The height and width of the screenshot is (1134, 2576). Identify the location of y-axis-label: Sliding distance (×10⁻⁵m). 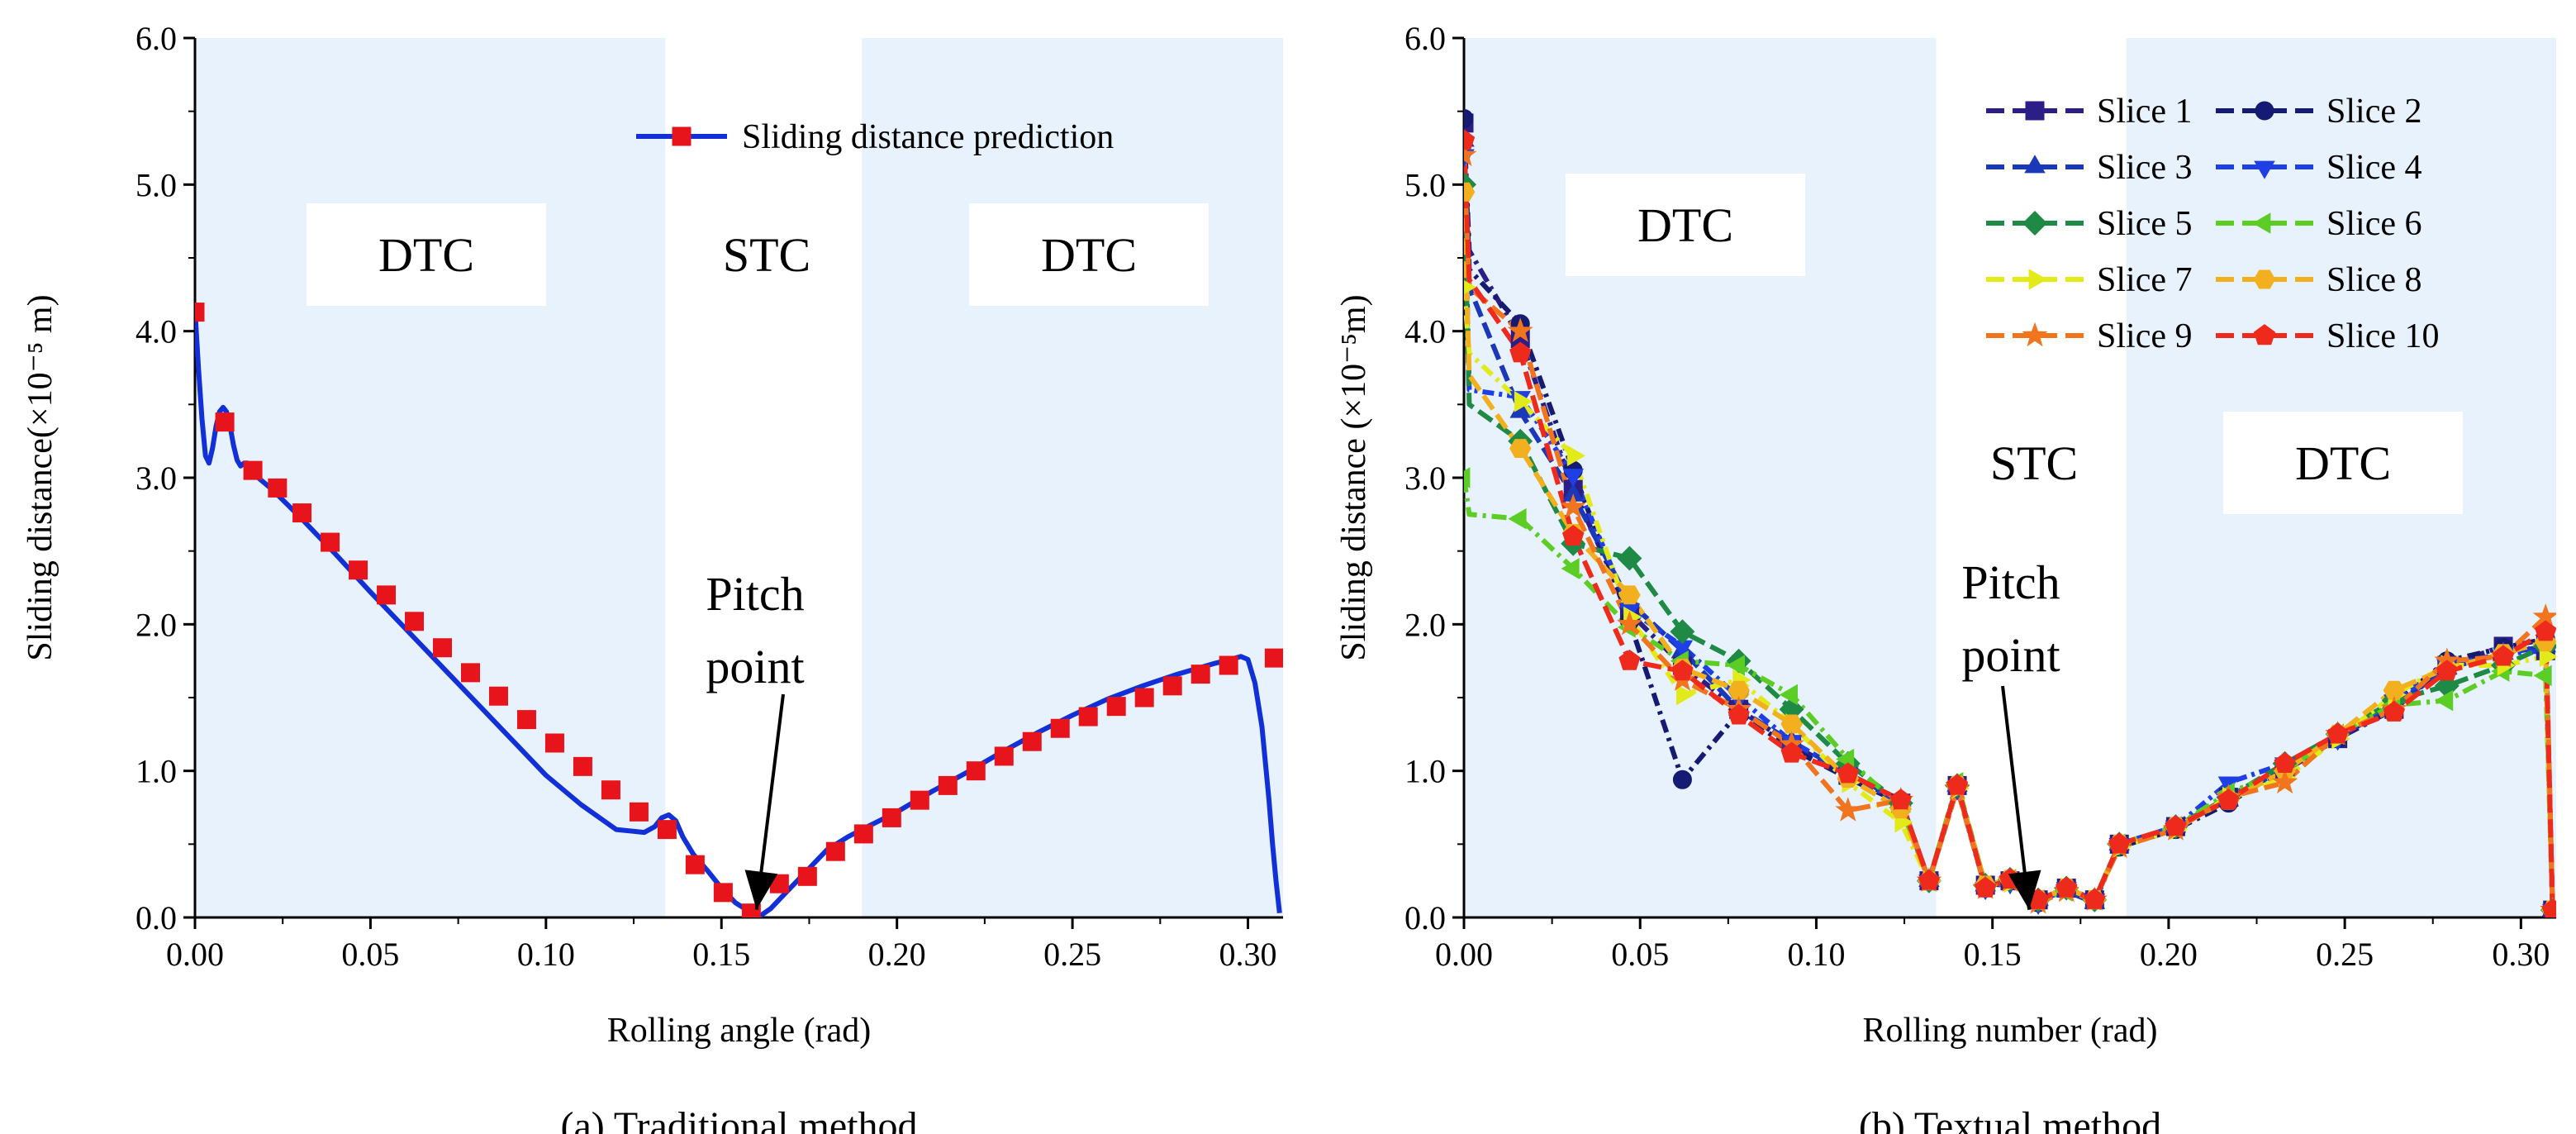
(1354, 477).